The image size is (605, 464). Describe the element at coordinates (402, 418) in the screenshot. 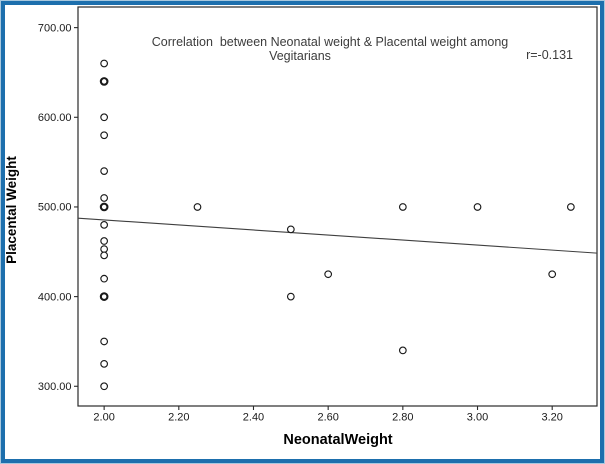

I see `x-tick-label: 2.80` at that location.